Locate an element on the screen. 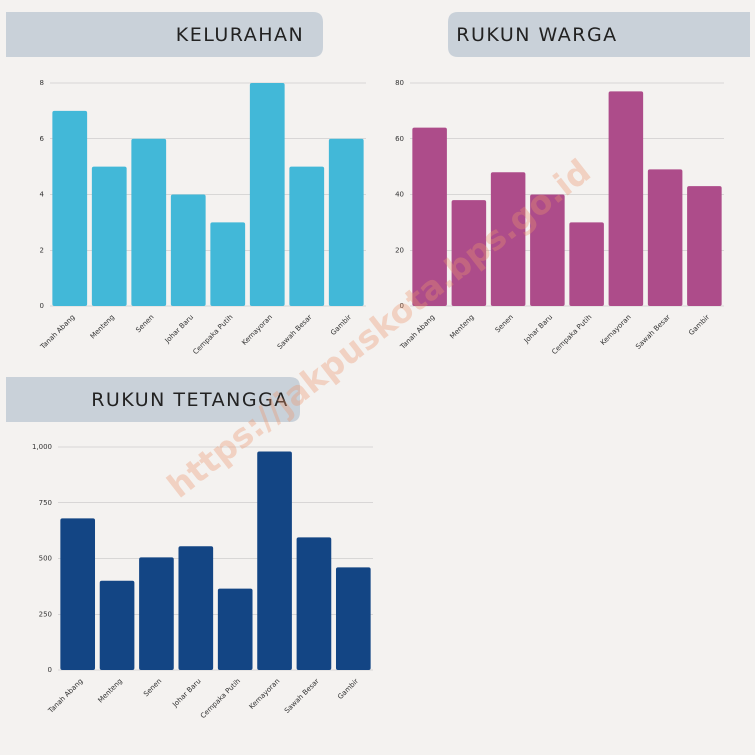  y-tick-label: 6 is located at coordinates (42, 139).